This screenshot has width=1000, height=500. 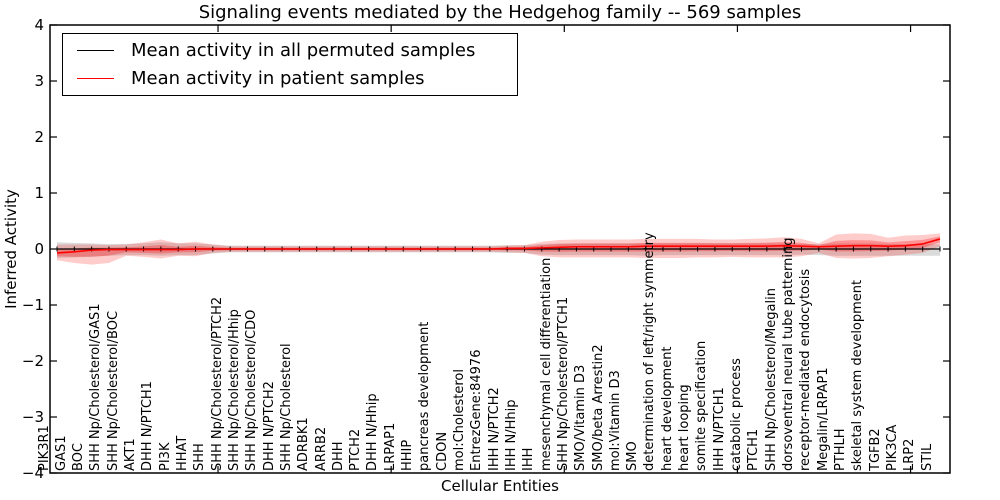 What do you see at coordinates (32, 417) in the screenshot?
I see `y-tick-label: −3` at bounding box center [32, 417].